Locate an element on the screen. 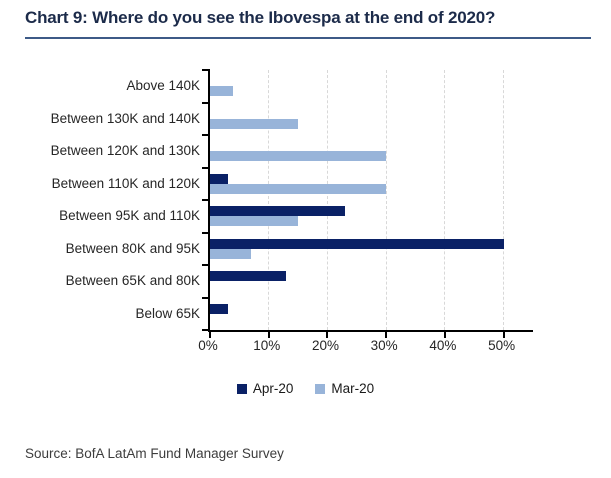 The width and height of the screenshot is (611, 478). source-note: Source: BofA LatAm Fund Manager Survey is located at coordinates (154, 453).